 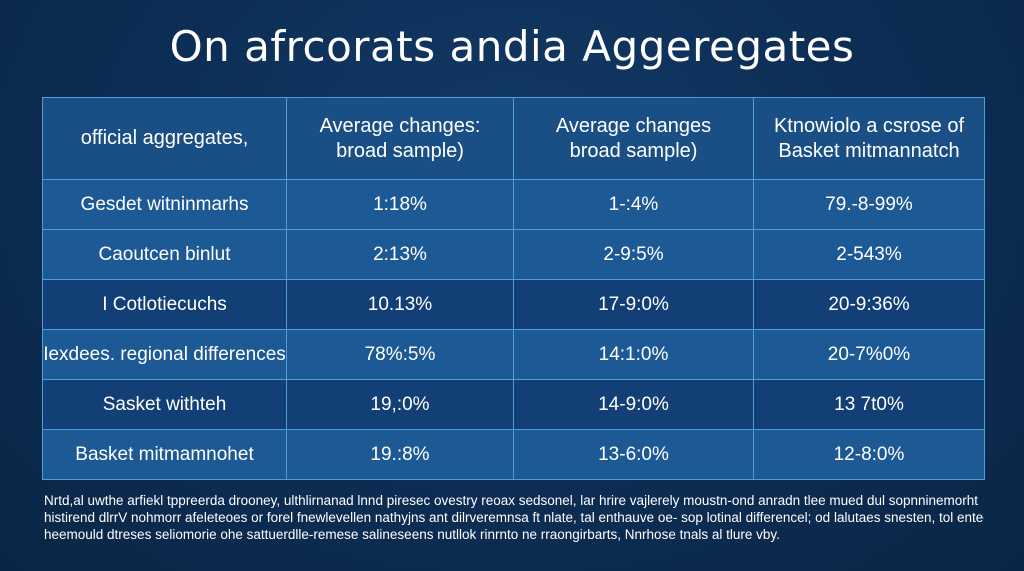 I want to click on header-line: Basket mitmannatch, so click(x=869, y=150).